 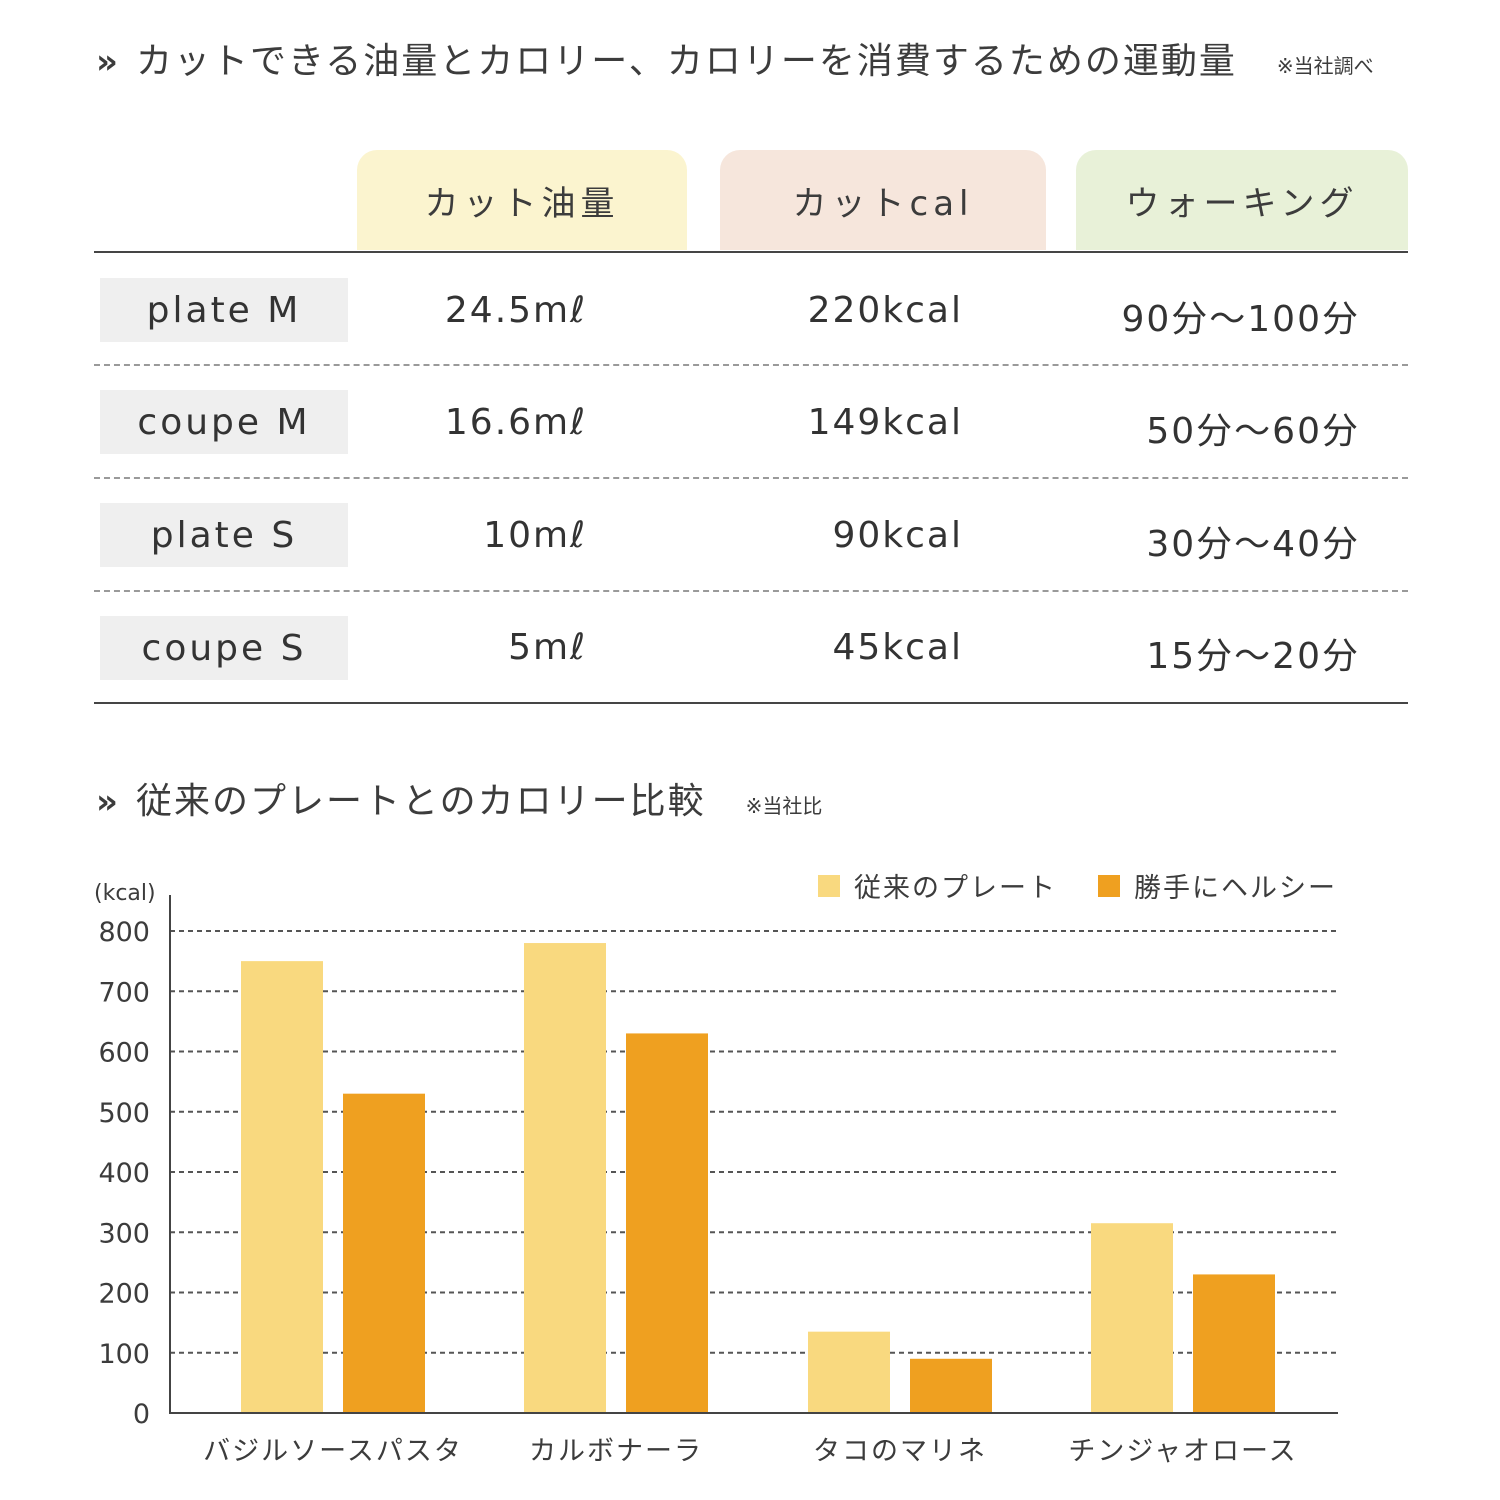 What do you see at coordinates (751, 252) in the screenshot?
I see `table-top-rule` at bounding box center [751, 252].